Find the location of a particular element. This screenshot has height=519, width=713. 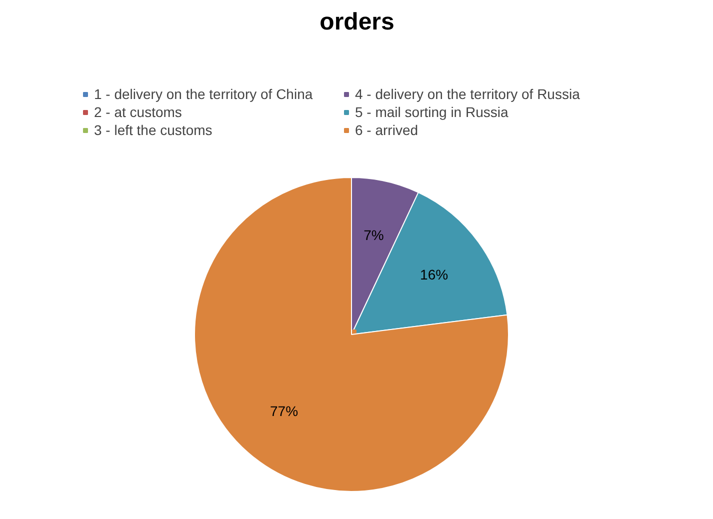

data-label: 77% is located at coordinates (284, 411).